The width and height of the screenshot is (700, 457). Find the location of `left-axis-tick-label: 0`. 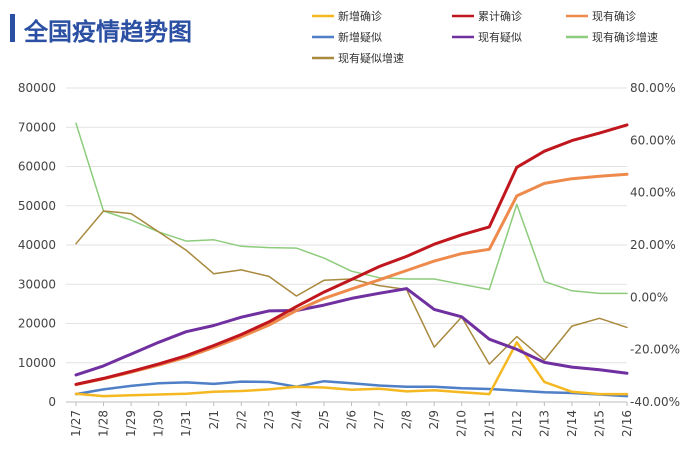

left-axis-tick-label: 0 is located at coordinates (52, 402).